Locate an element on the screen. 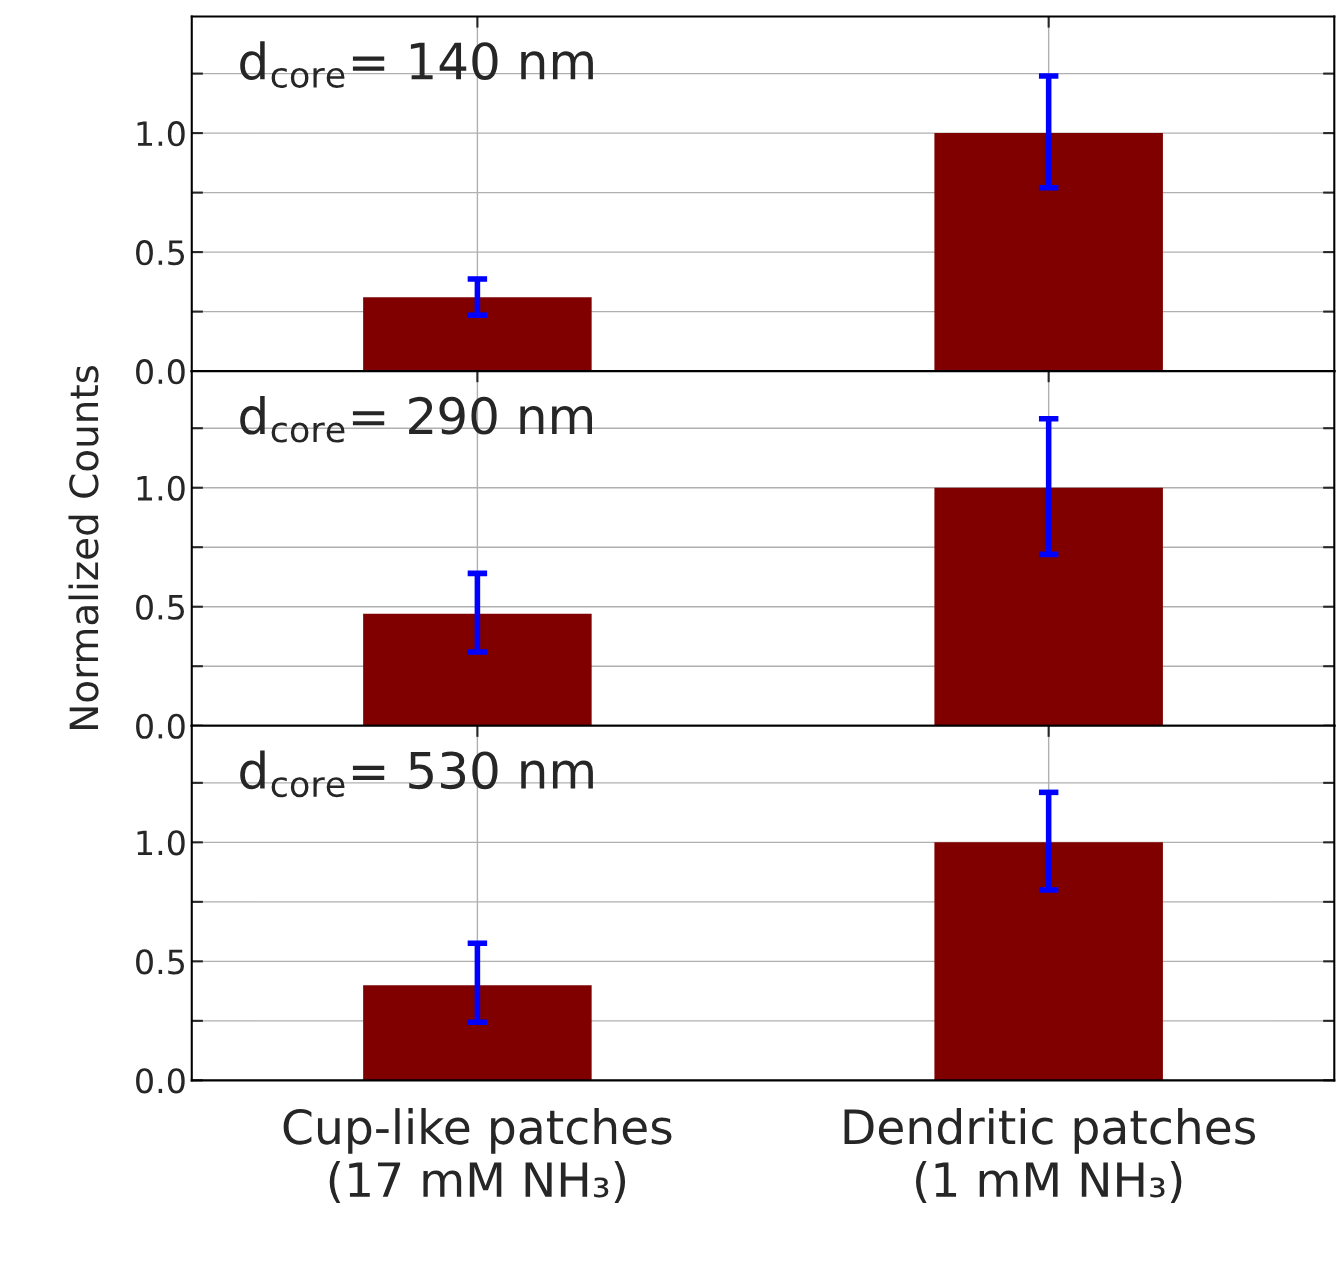 The image size is (1341, 1268). annotation: d$_{core}$= 290 nm is located at coordinates (416, 419).